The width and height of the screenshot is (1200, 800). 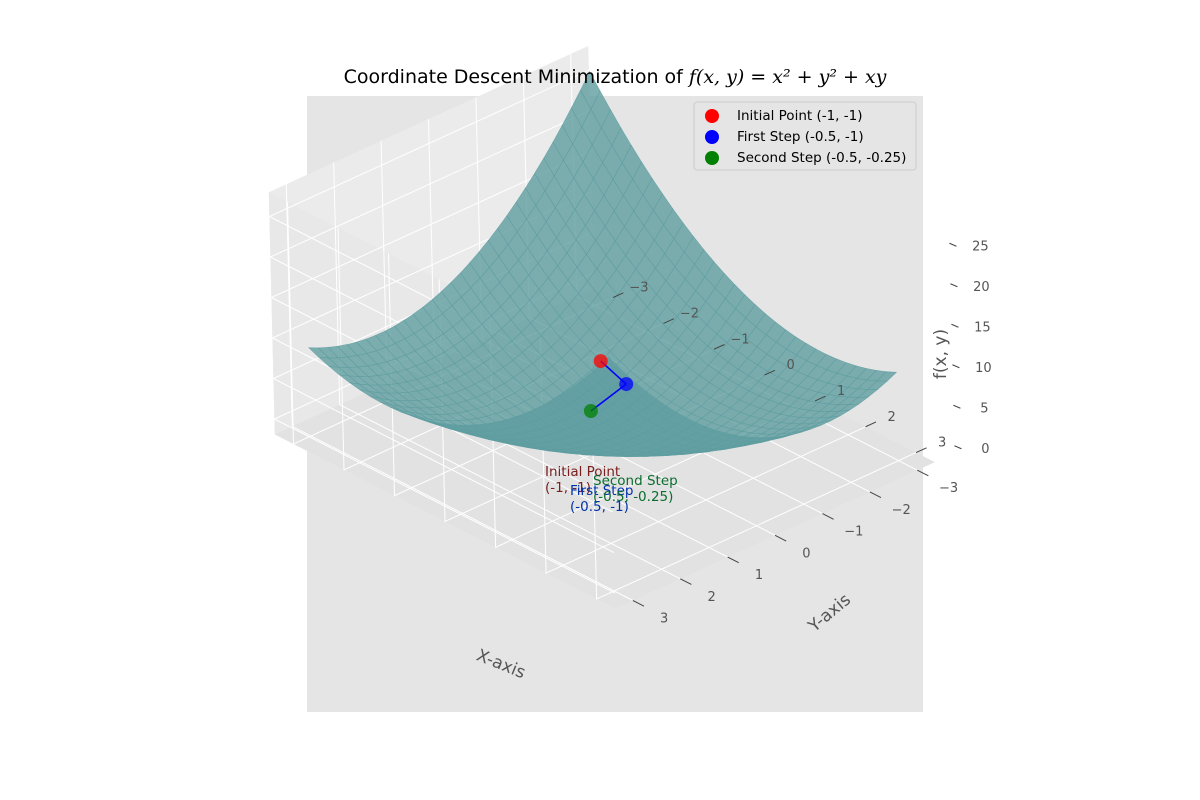 What do you see at coordinates (948, 488) in the screenshot?
I see `y-tick-label: −3` at bounding box center [948, 488].